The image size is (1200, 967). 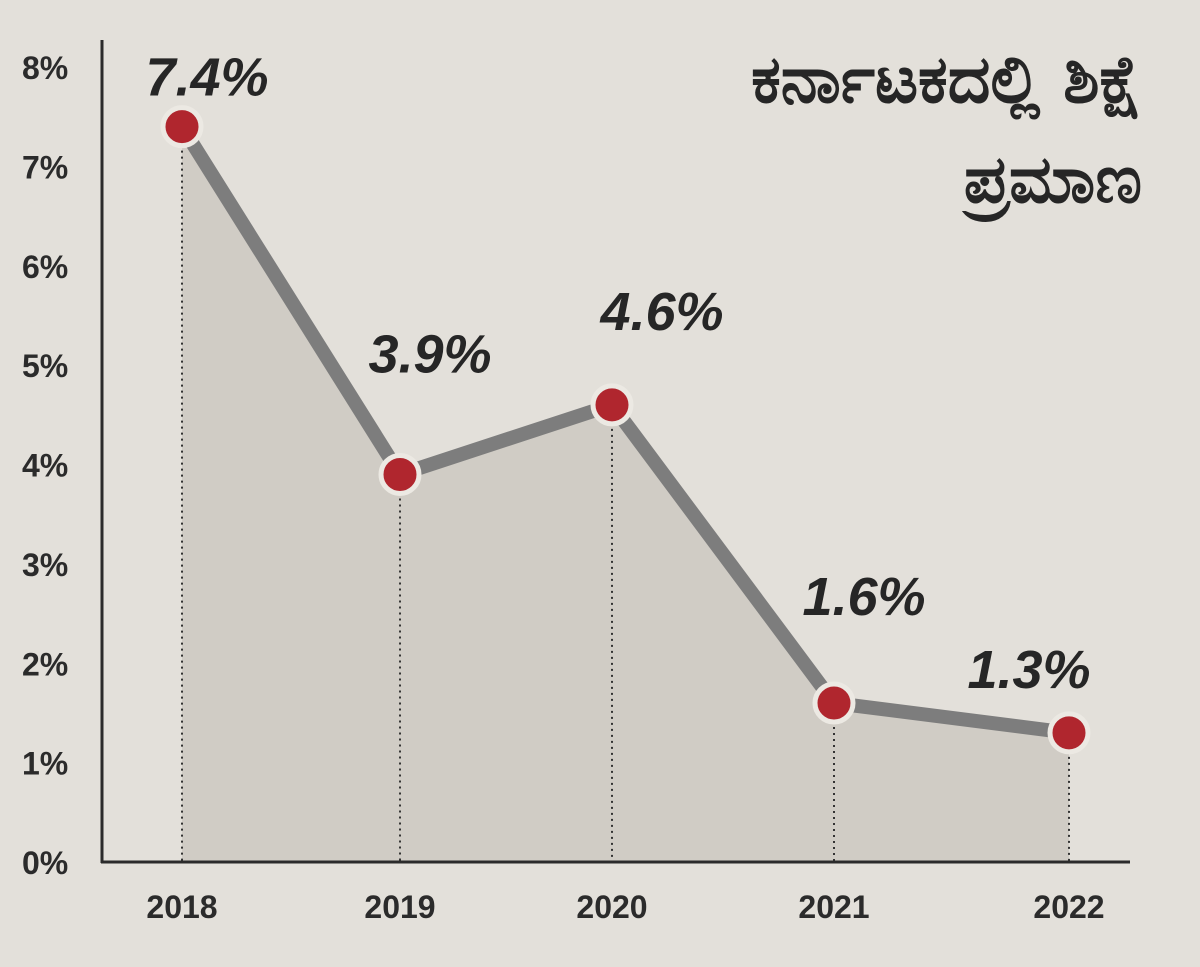 What do you see at coordinates (612, 405) in the screenshot?
I see `data-point-2020` at bounding box center [612, 405].